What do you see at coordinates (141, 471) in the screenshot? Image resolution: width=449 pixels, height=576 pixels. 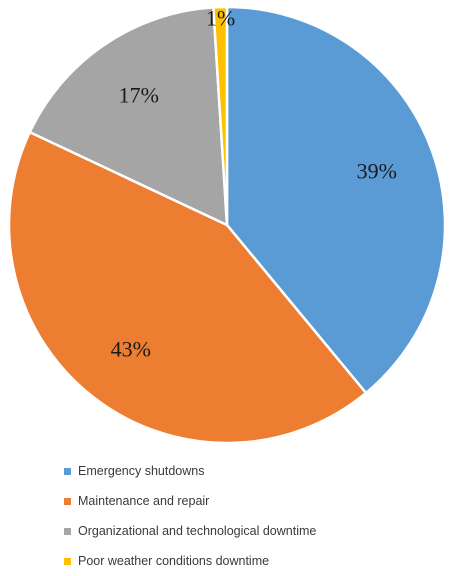 I see `legend-label: Emergency shutdowns` at bounding box center [141, 471].